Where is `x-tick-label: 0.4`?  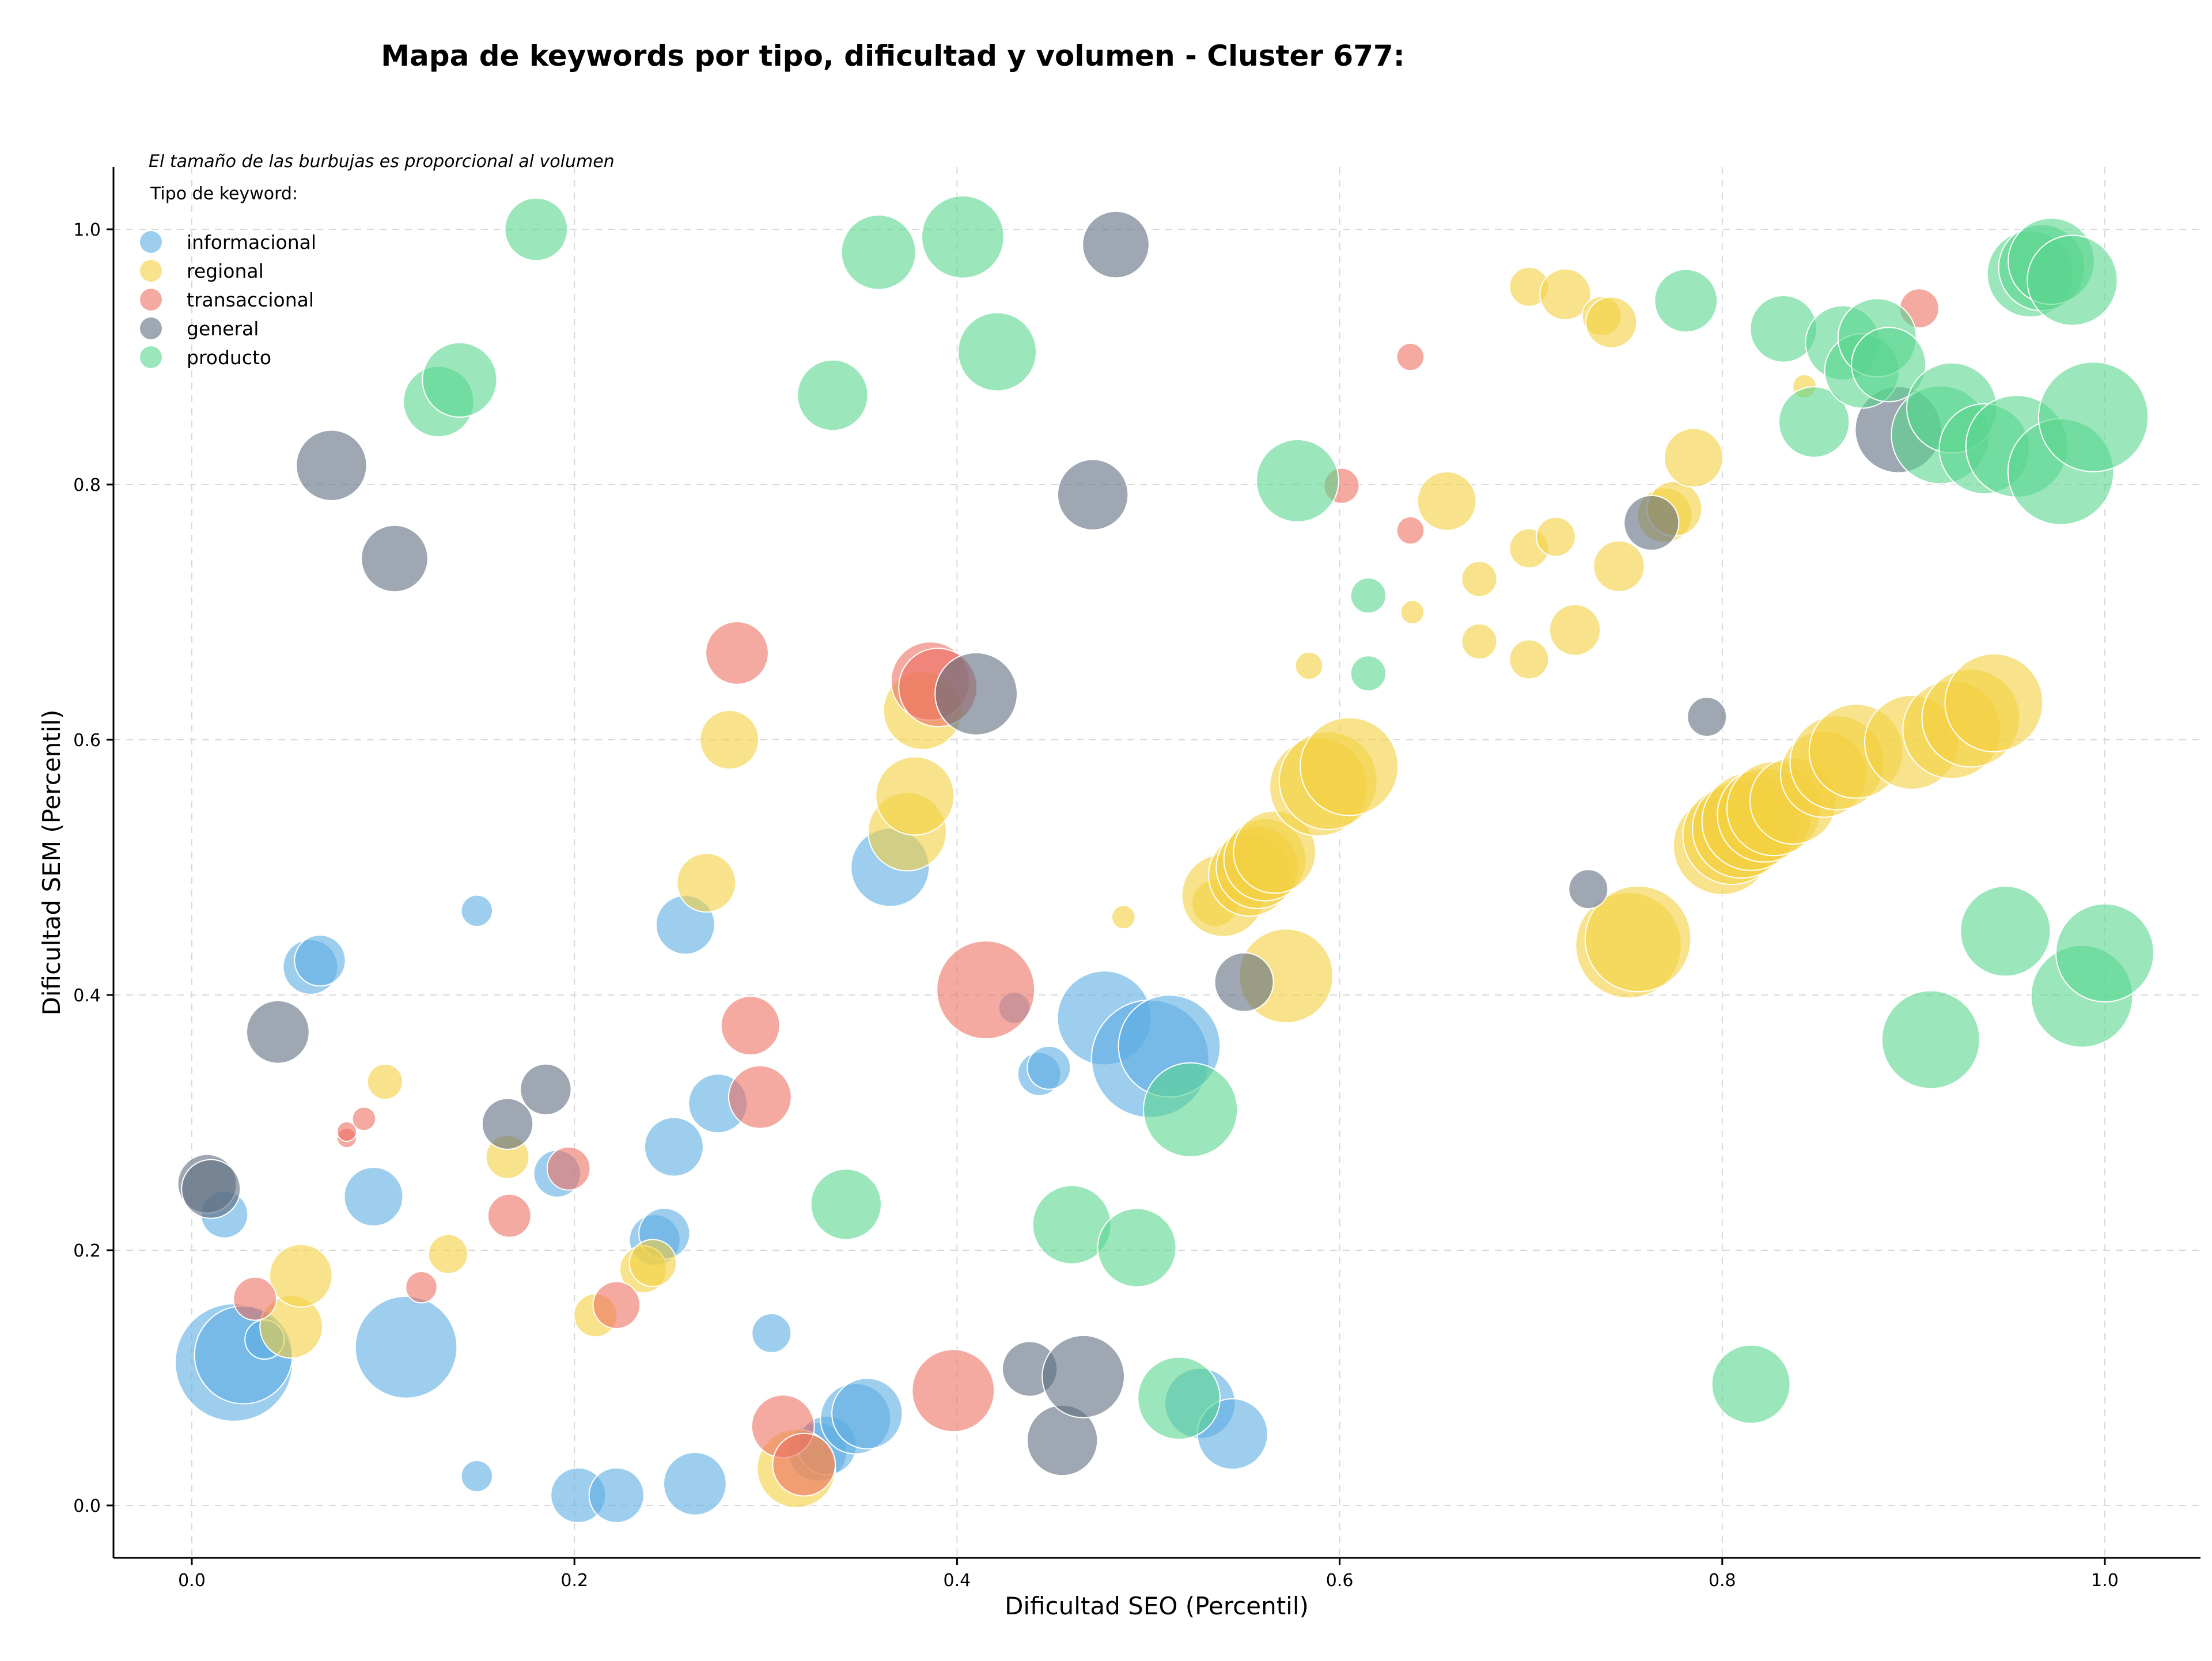 x-tick-label: 0.4 is located at coordinates (957, 1581).